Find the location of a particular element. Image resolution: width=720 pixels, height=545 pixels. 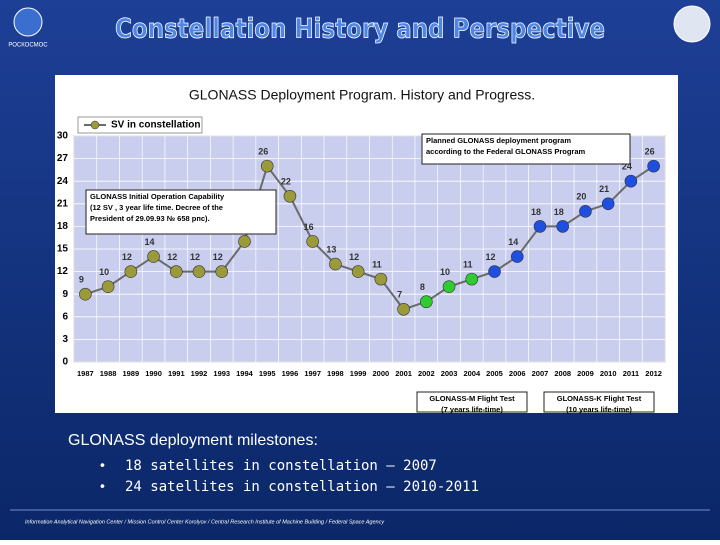

legend-box is located at coordinates (140, 125).